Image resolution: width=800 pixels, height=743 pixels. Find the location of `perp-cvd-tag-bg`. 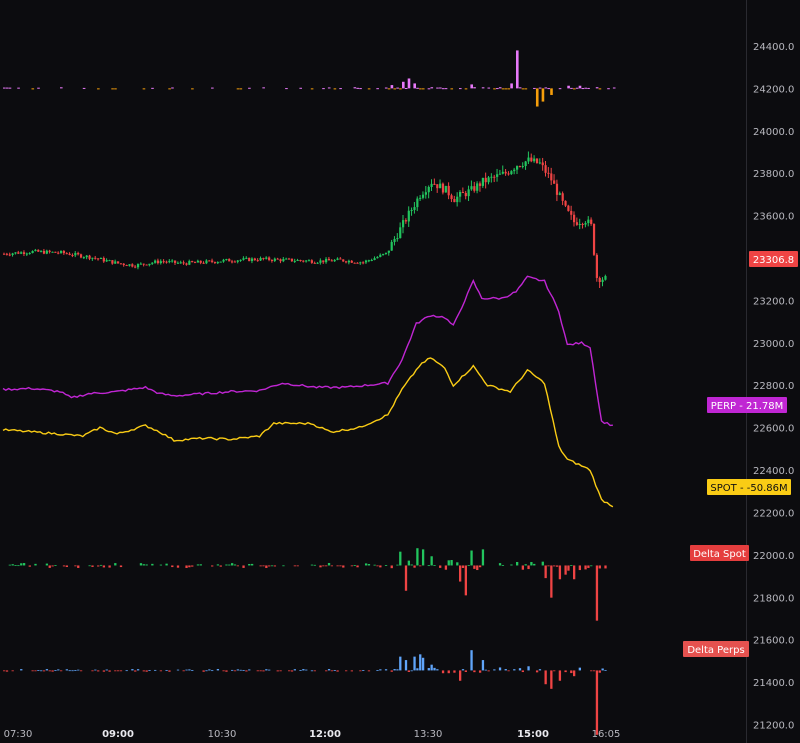

perp-cvd-tag-bg is located at coordinates (747, 405).